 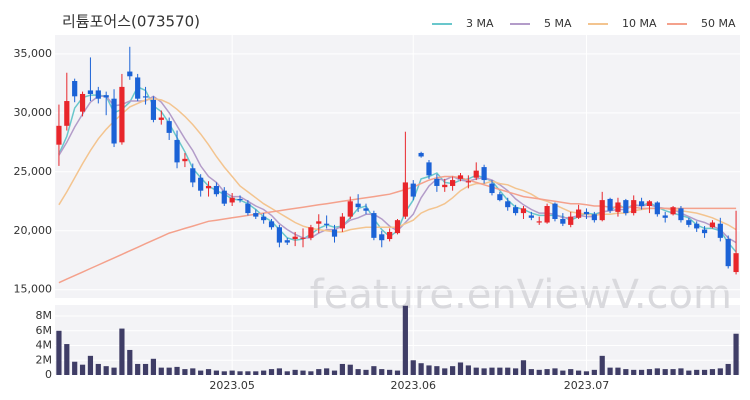 What do you see at coordinates (44, 345) in the screenshot?
I see `volume-tick-label: 4M` at bounding box center [44, 345].